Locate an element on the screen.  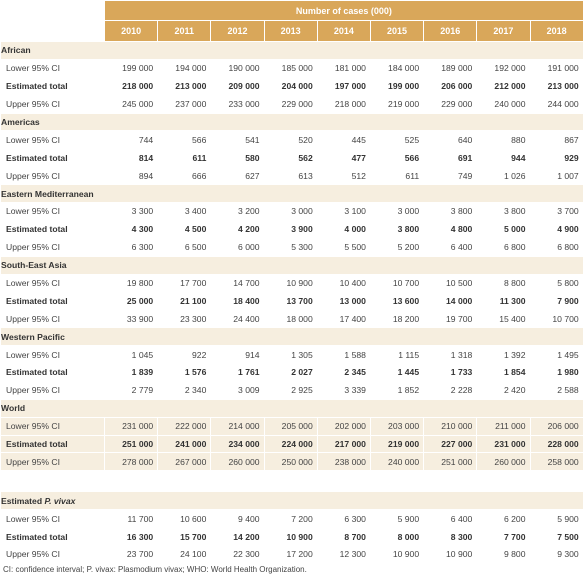
value-cell: 7 500 is located at coordinates (556, 537).